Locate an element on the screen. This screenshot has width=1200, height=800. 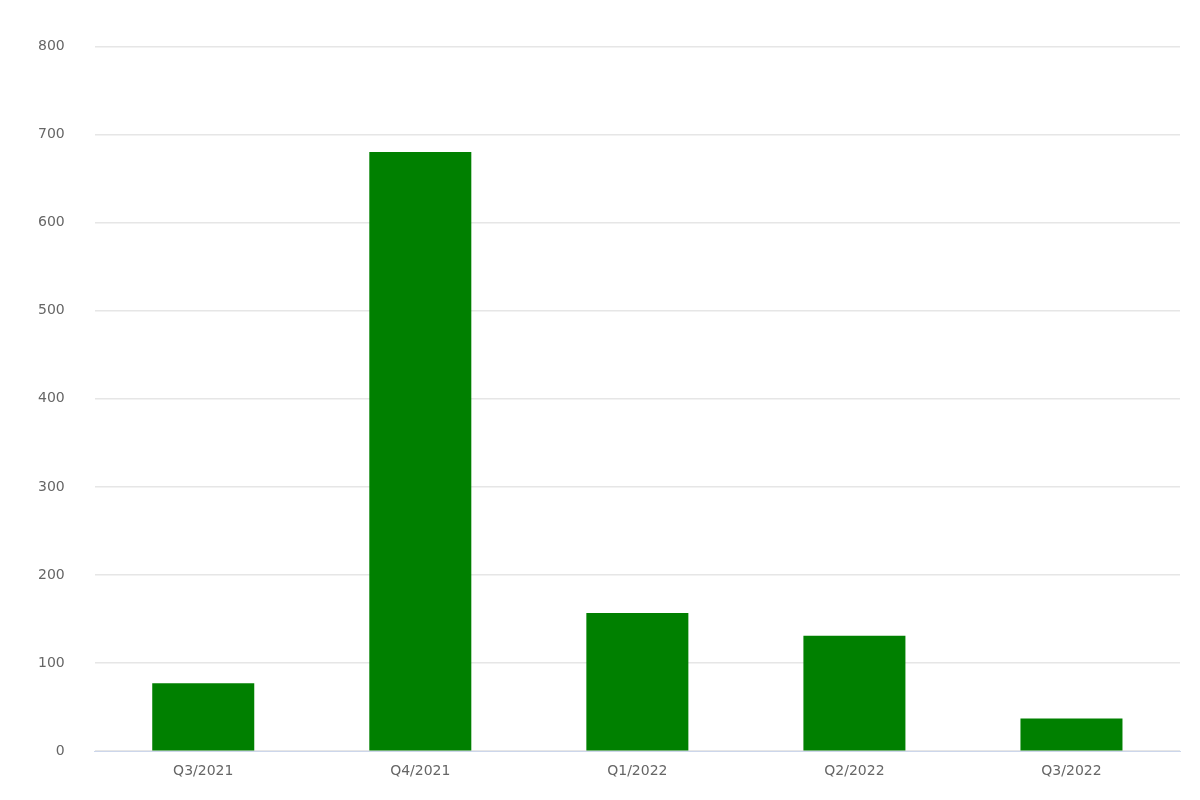
y-tick-label: 600 is located at coordinates (51, 221).